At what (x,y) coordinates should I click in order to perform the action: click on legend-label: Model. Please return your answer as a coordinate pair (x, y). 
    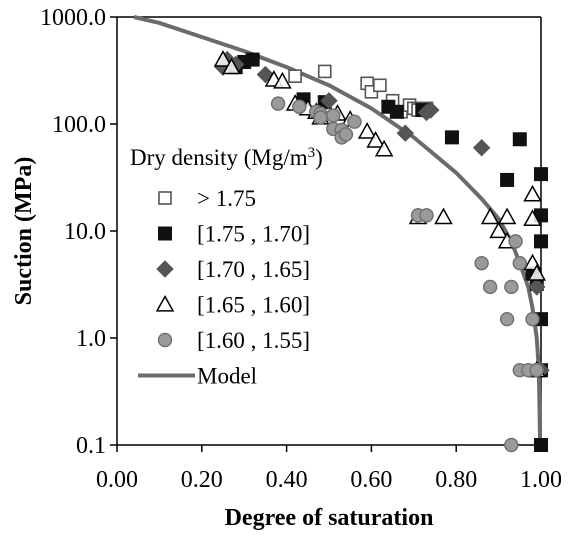
    Looking at the image, I should click on (227, 376).